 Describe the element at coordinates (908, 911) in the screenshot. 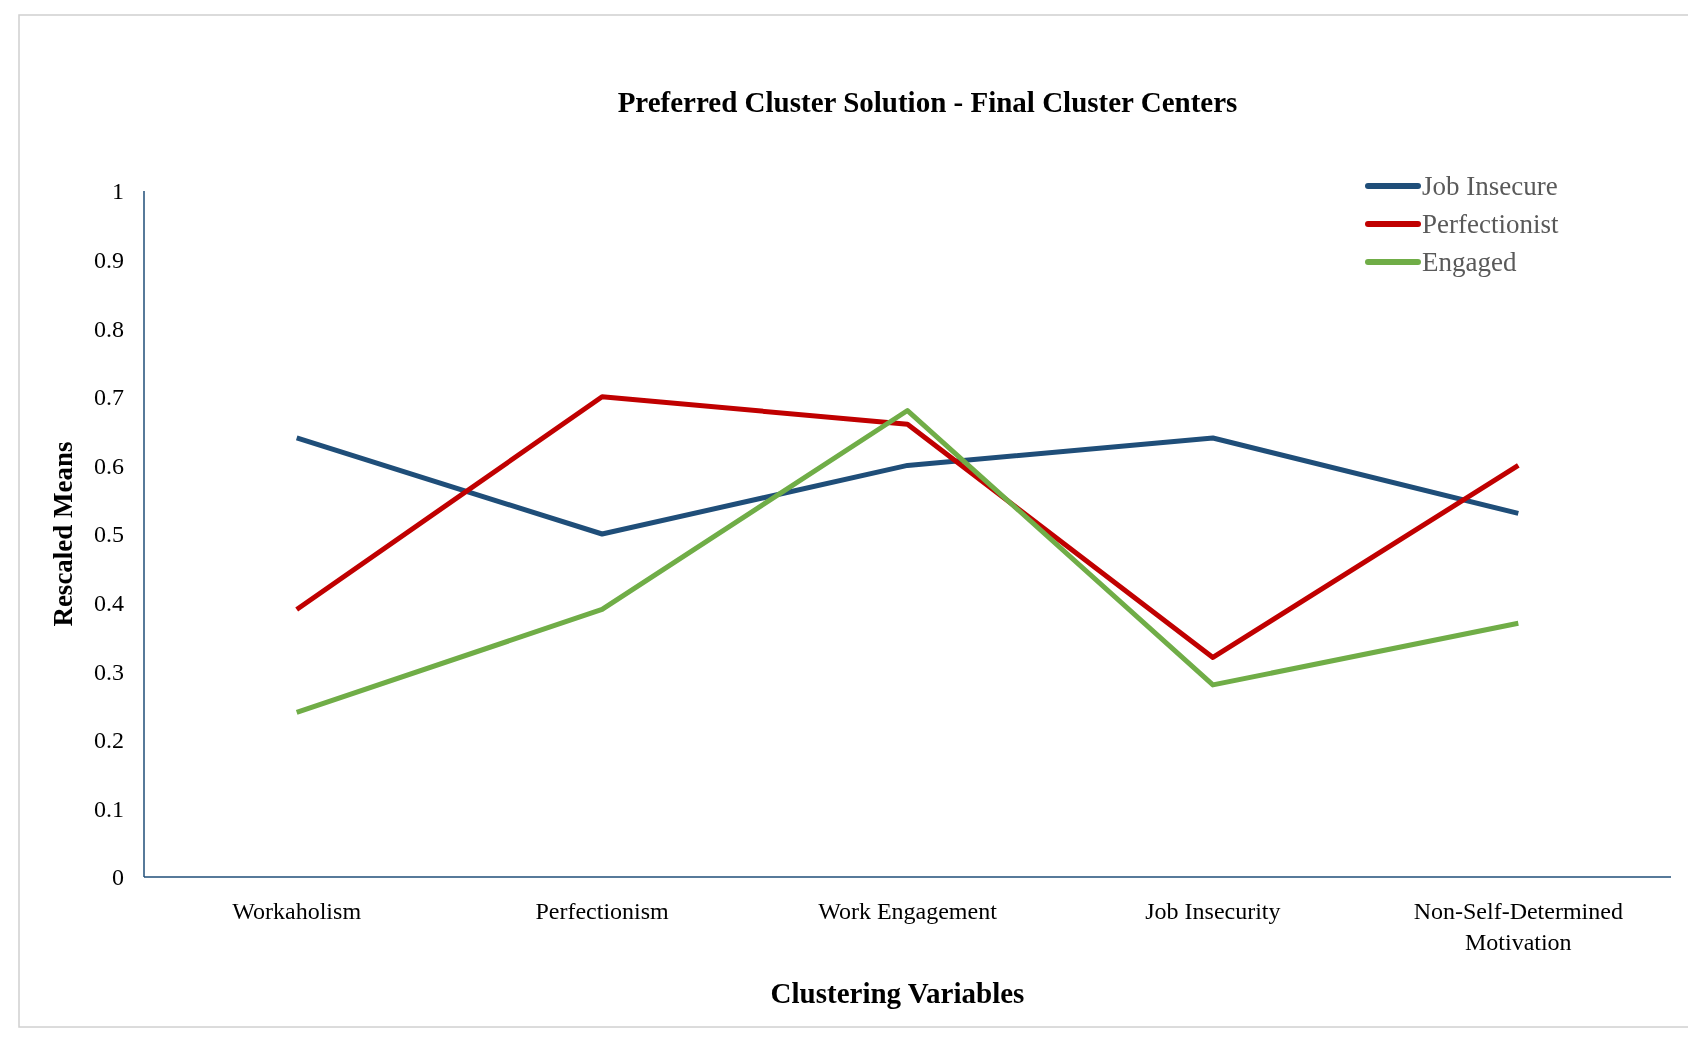

I see `x-tick-label: Work Engagement` at that location.